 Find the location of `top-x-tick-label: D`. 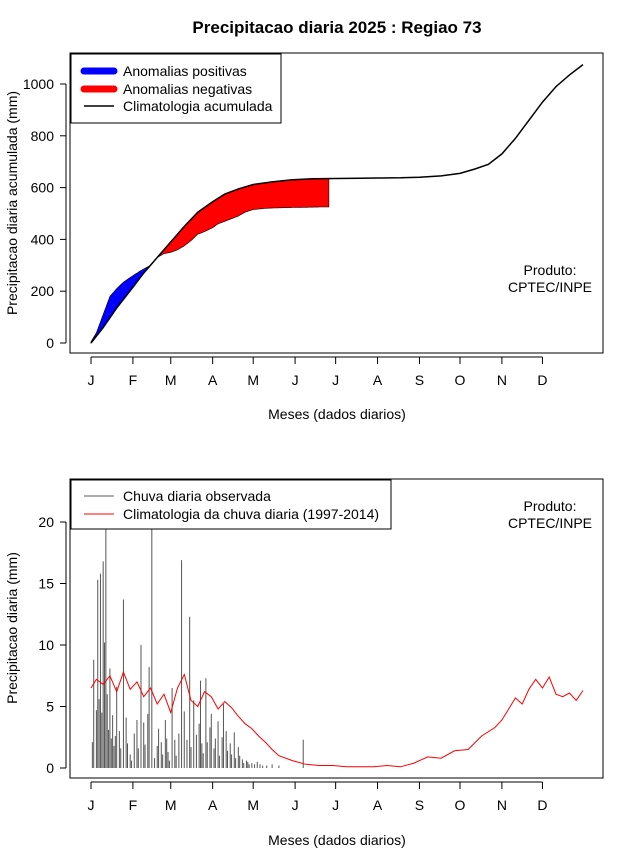

top-x-tick-label: D is located at coordinates (542, 380).